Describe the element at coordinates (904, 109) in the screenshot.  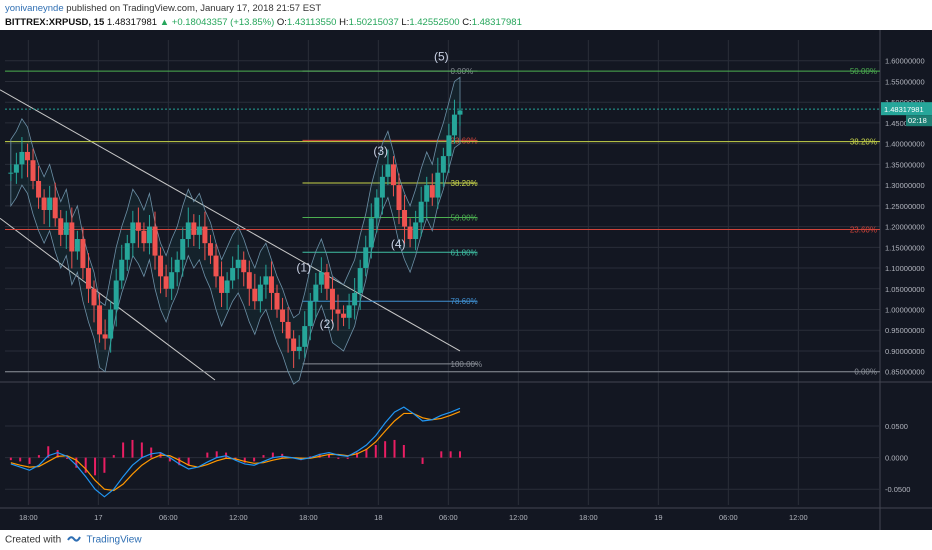
I see `last-price-tag-label: 1.48317981` at that location.